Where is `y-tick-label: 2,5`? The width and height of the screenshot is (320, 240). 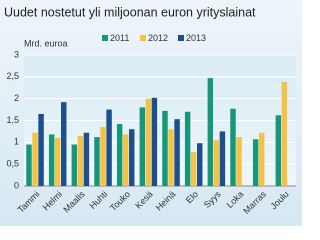 y-tick-label: 2,5 is located at coordinates (12, 76).